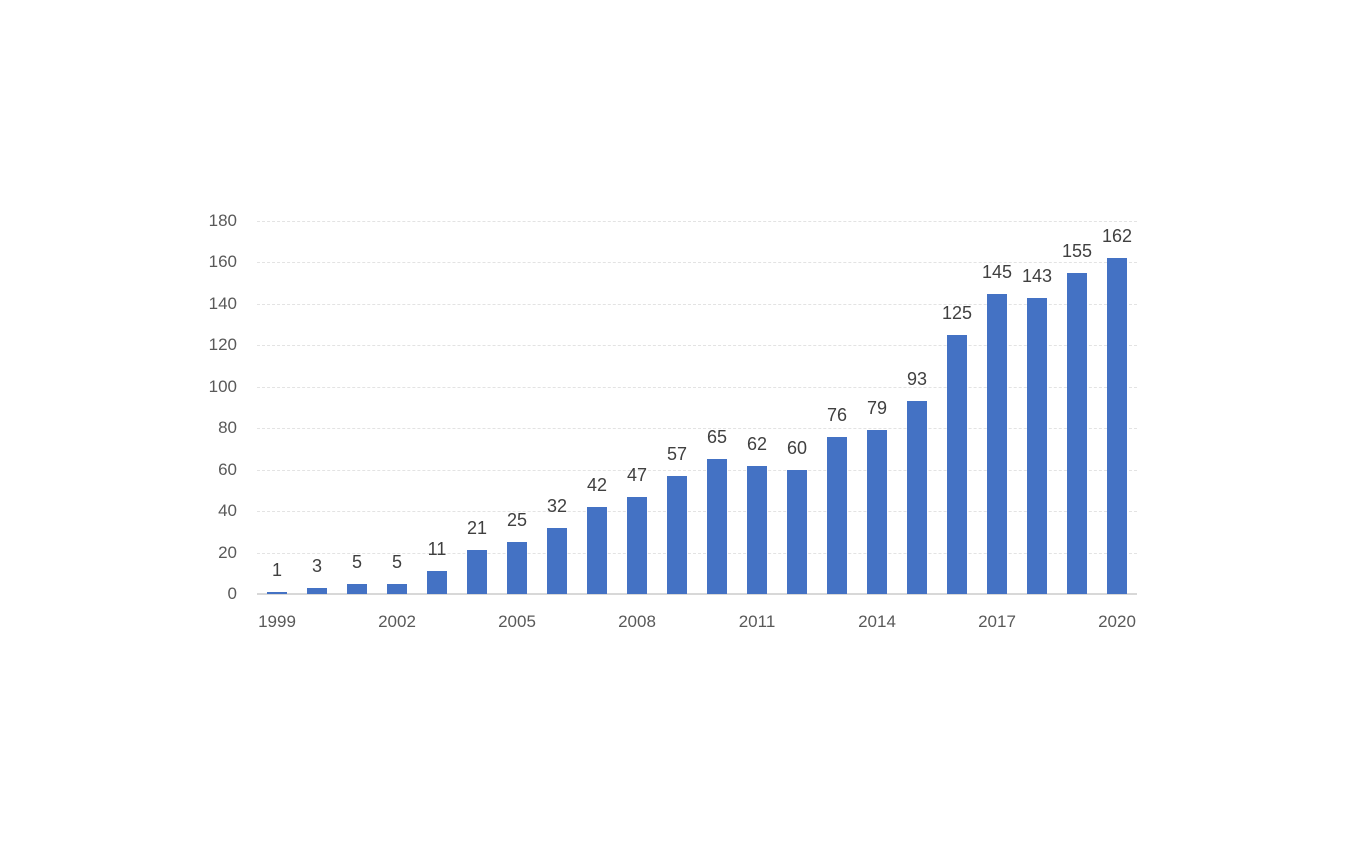  Describe the element at coordinates (797, 531) in the screenshot. I see `bar-2012` at that location.